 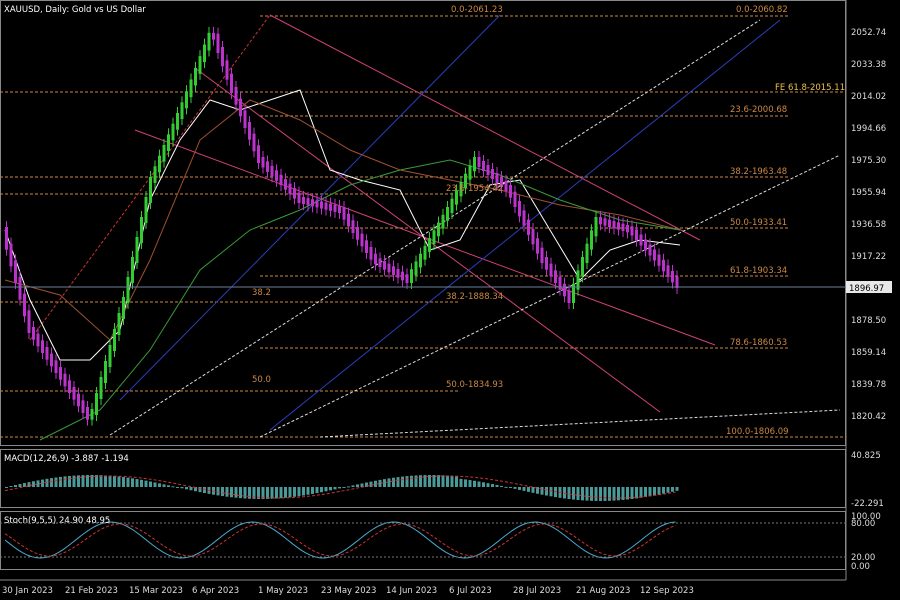 I want to click on time-tick: 6 Jul 2023, so click(x=470, y=591).